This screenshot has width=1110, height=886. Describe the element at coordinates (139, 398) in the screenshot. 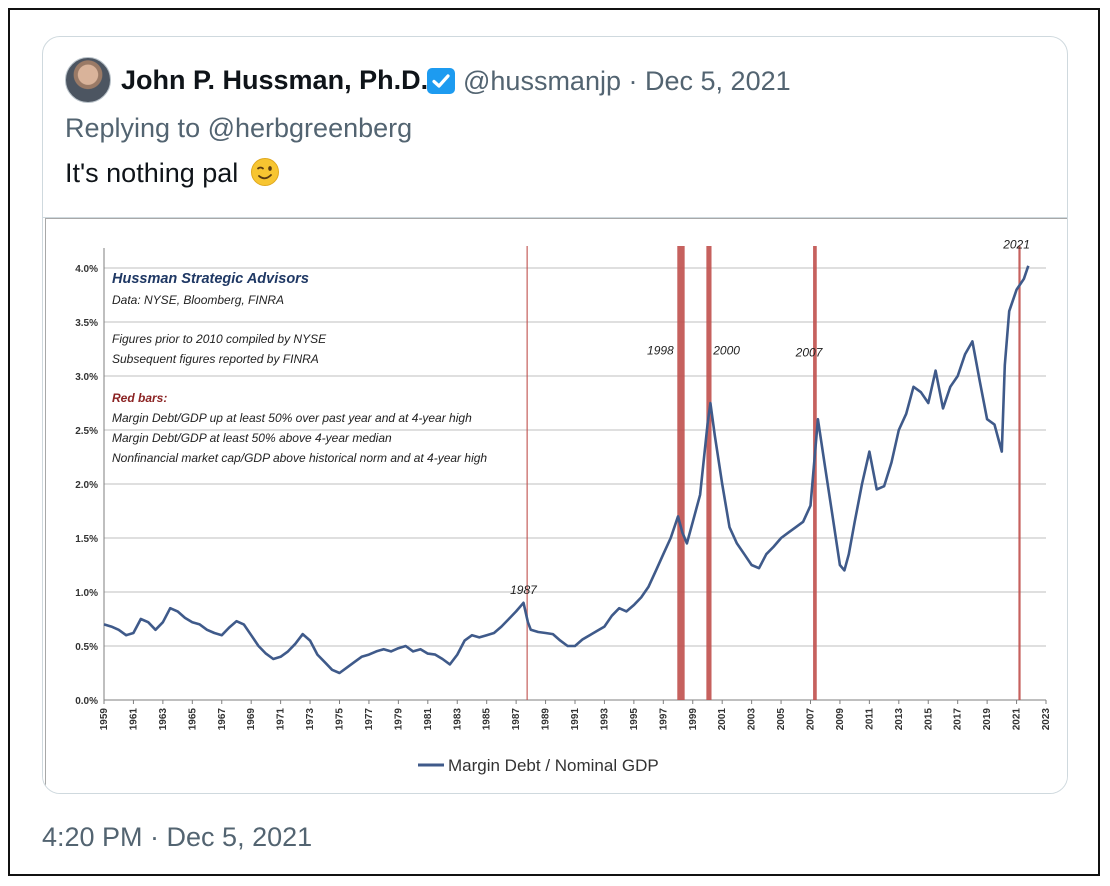

I see `red-bars-heading: Red bars:` at that location.